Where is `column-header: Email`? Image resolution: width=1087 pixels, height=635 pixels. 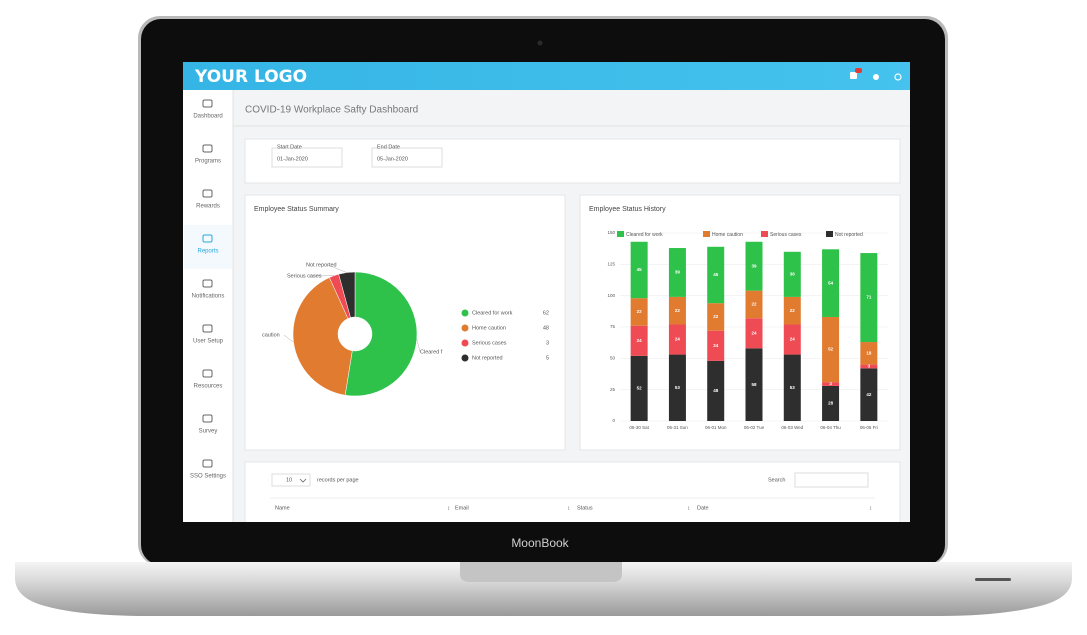 column-header: Email is located at coordinates (462, 508).